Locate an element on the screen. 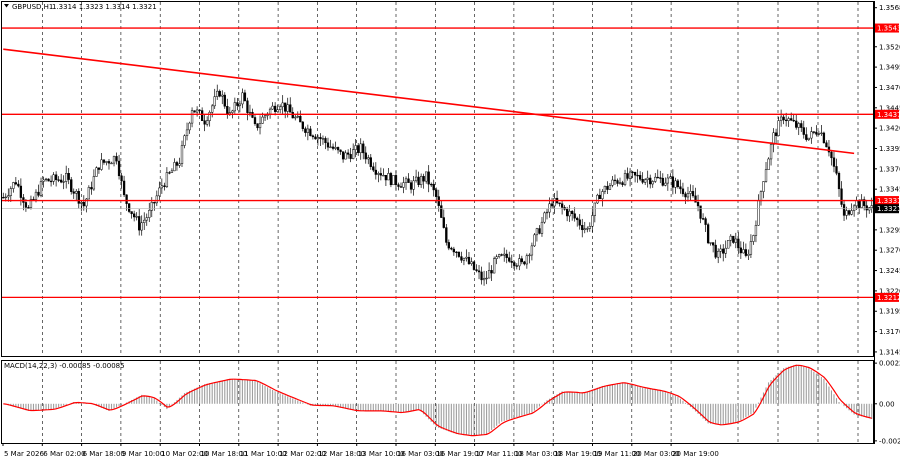 The height and width of the screenshot is (460, 900). y-tick-label: 1.3520 is located at coordinates (889, 47).